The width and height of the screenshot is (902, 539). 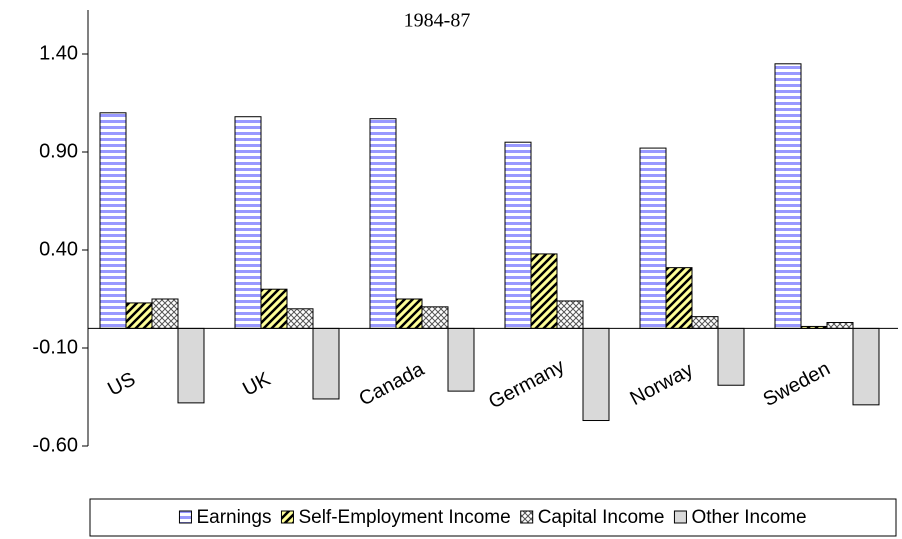 I want to click on y-tick-label: 1.40, so click(x=58, y=53).